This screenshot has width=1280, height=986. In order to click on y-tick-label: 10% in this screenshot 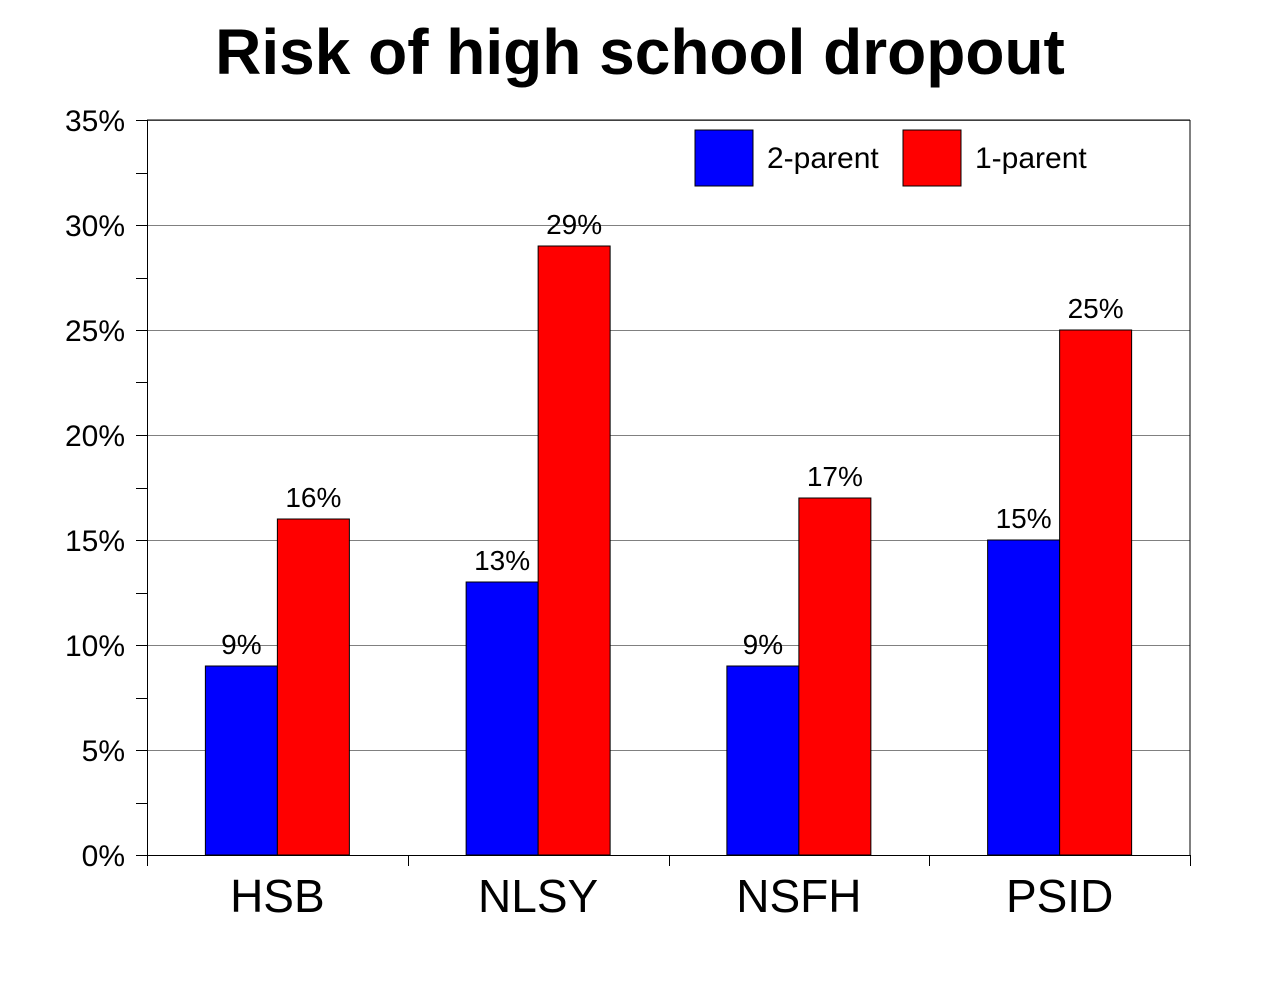, I will do `click(95, 646)`.